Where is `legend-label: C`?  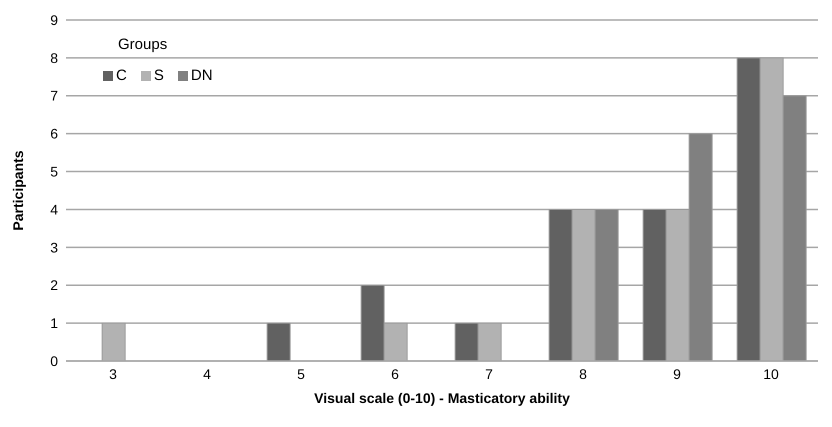 legend-label: C is located at coordinates (121, 75).